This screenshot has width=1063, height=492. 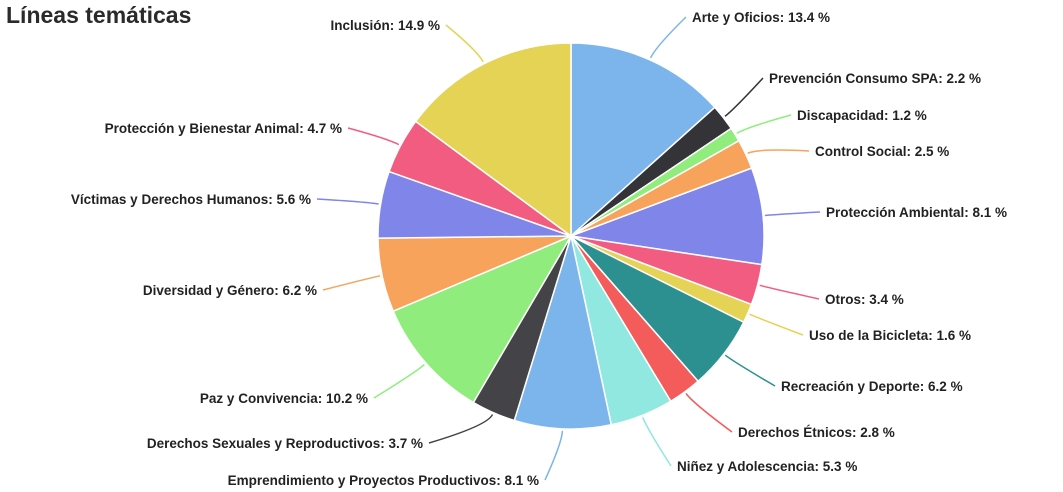 I want to click on pie-slice-paz-y-convivencia, so click(x=482, y=319).